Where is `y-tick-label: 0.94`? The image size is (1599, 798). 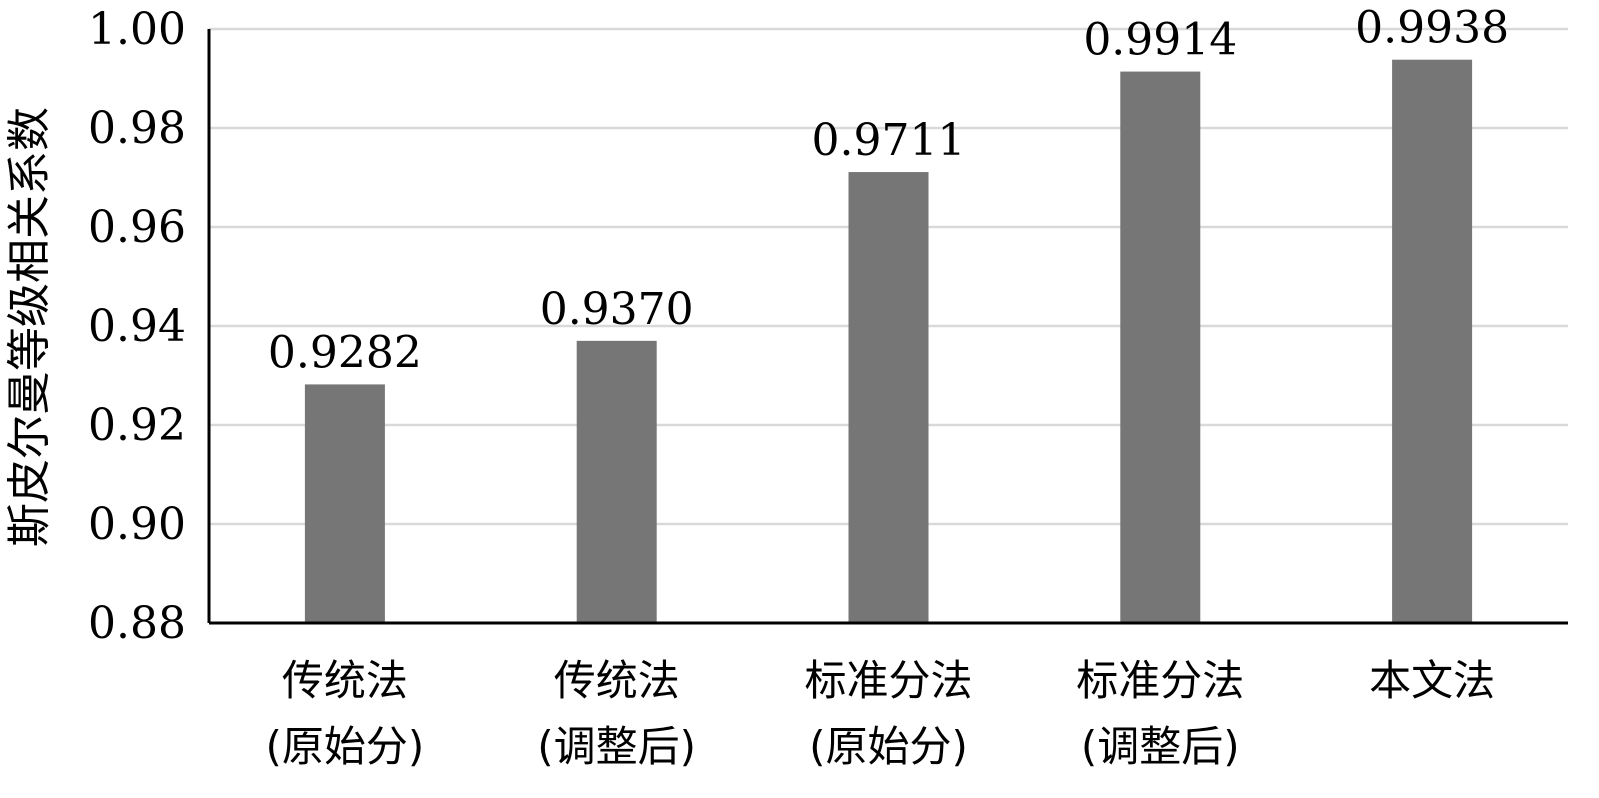 y-tick-label: 0.94 is located at coordinates (137, 326).